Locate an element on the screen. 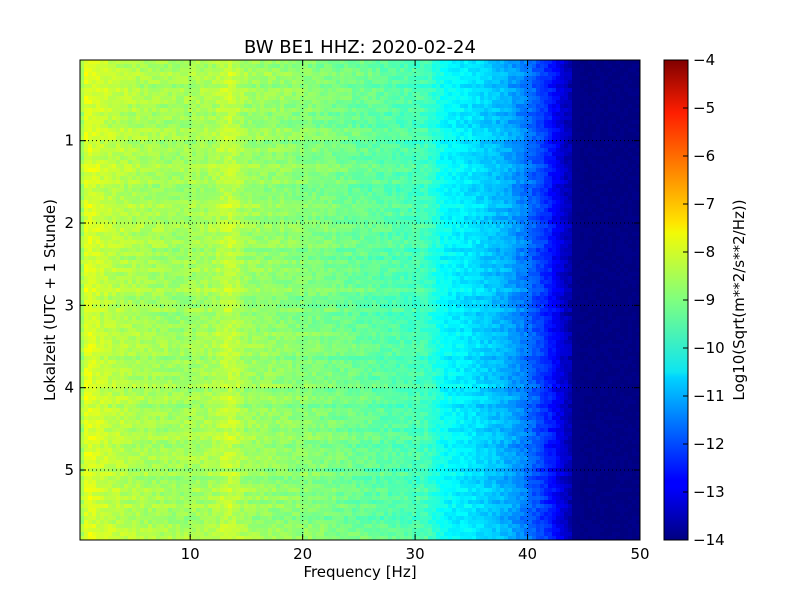 This screenshot has height=600, width=800. chart-title: BW BE1 HHZ: 2020-02-24 is located at coordinates (360, 47).